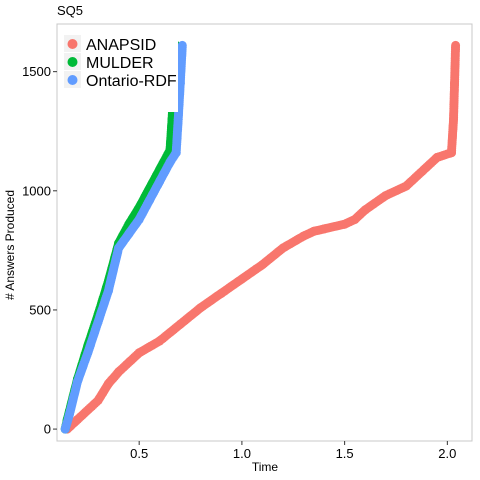 The image size is (480, 480). Describe the element at coordinates (47, 429) in the screenshot. I see `y-tick-label: 0` at that location.